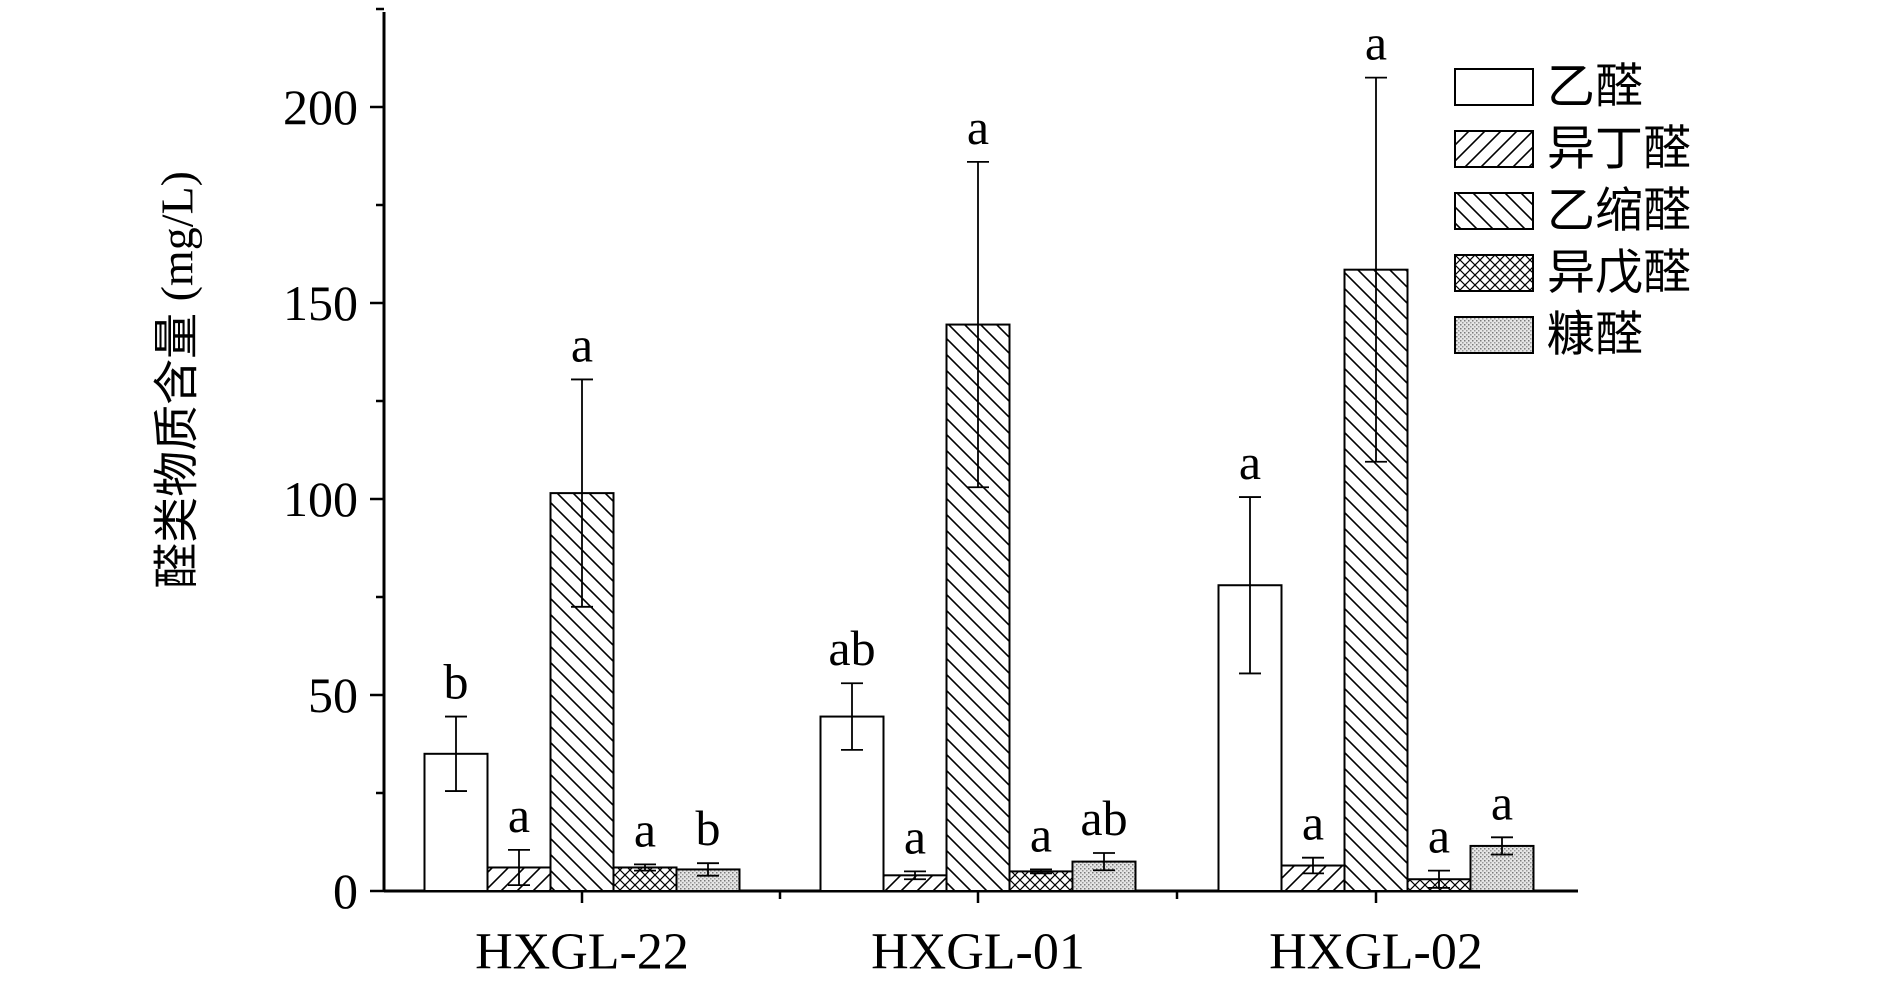  What do you see at coordinates (1376, 952) in the screenshot?
I see `x-tick-label: HXGL-02` at bounding box center [1376, 952].